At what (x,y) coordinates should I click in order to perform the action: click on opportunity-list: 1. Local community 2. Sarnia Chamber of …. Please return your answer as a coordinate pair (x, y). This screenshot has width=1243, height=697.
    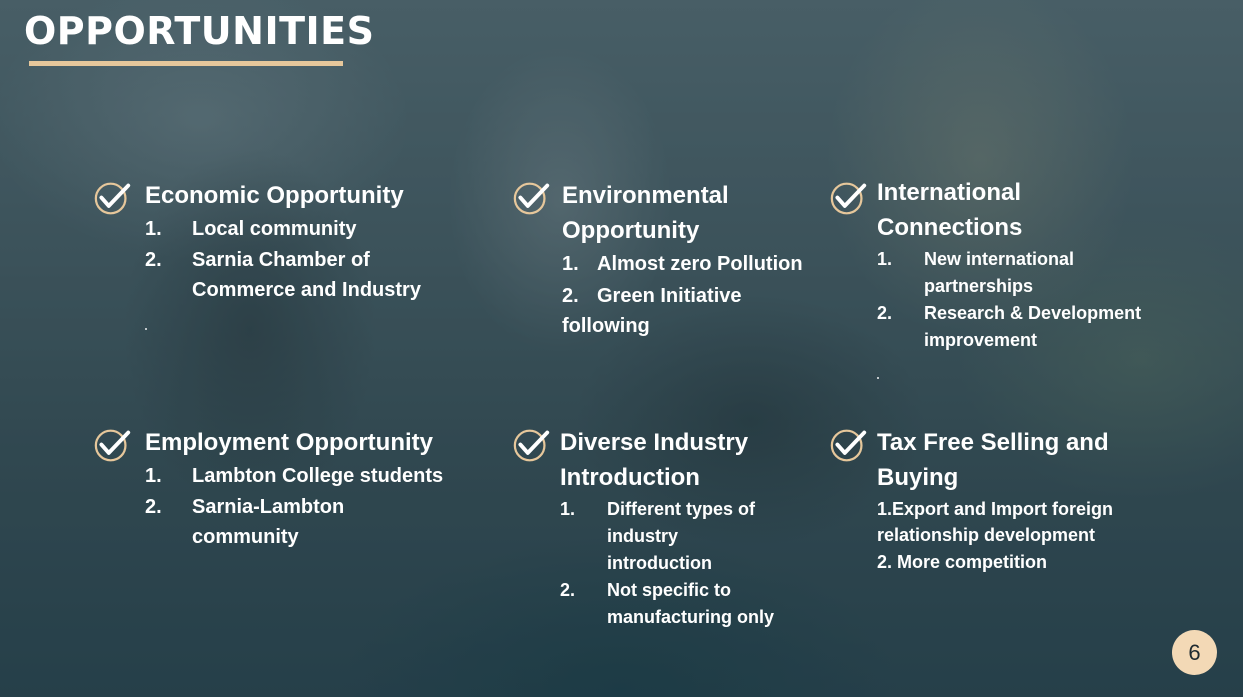
    Looking at the image, I should click on (305, 259).